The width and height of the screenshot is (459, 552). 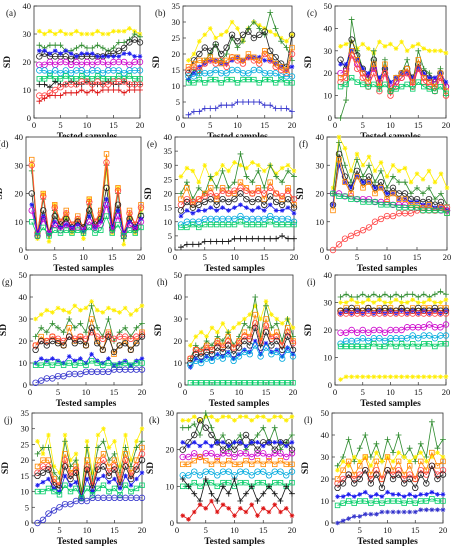 What do you see at coordinates (59, 530) in the screenshot?
I see `x-tick-label: 5` at bounding box center [59, 530].